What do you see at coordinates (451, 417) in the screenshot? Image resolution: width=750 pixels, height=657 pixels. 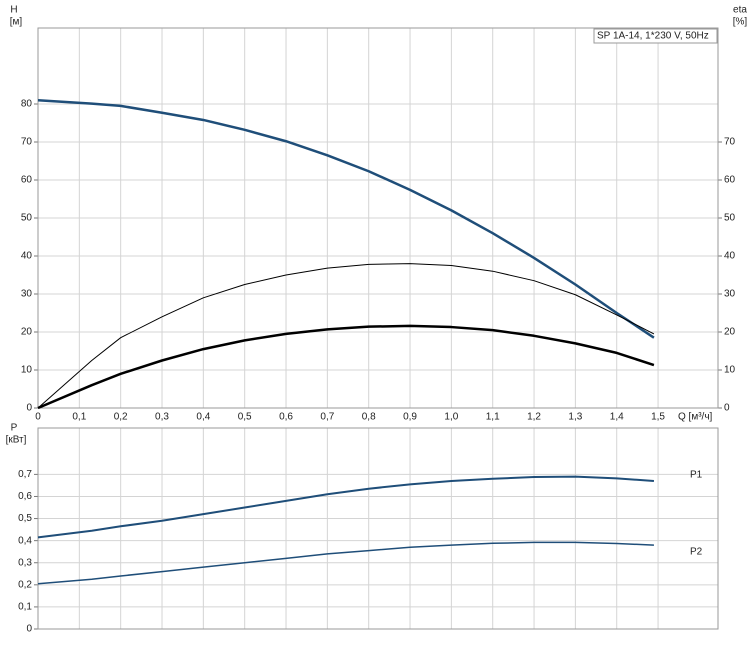 I see `x-tick-label: 1,0` at bounding box center [451, 417].